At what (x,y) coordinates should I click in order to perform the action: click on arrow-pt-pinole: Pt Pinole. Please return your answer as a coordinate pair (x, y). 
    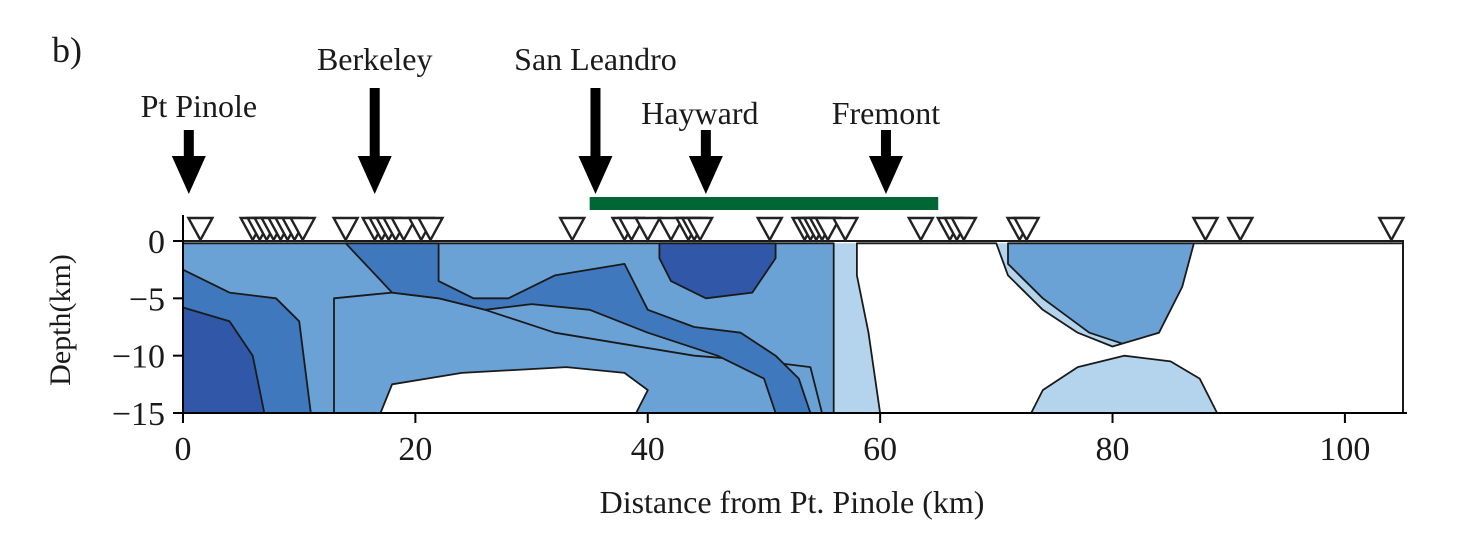
    Looking at the image, I should click on (199, 141).